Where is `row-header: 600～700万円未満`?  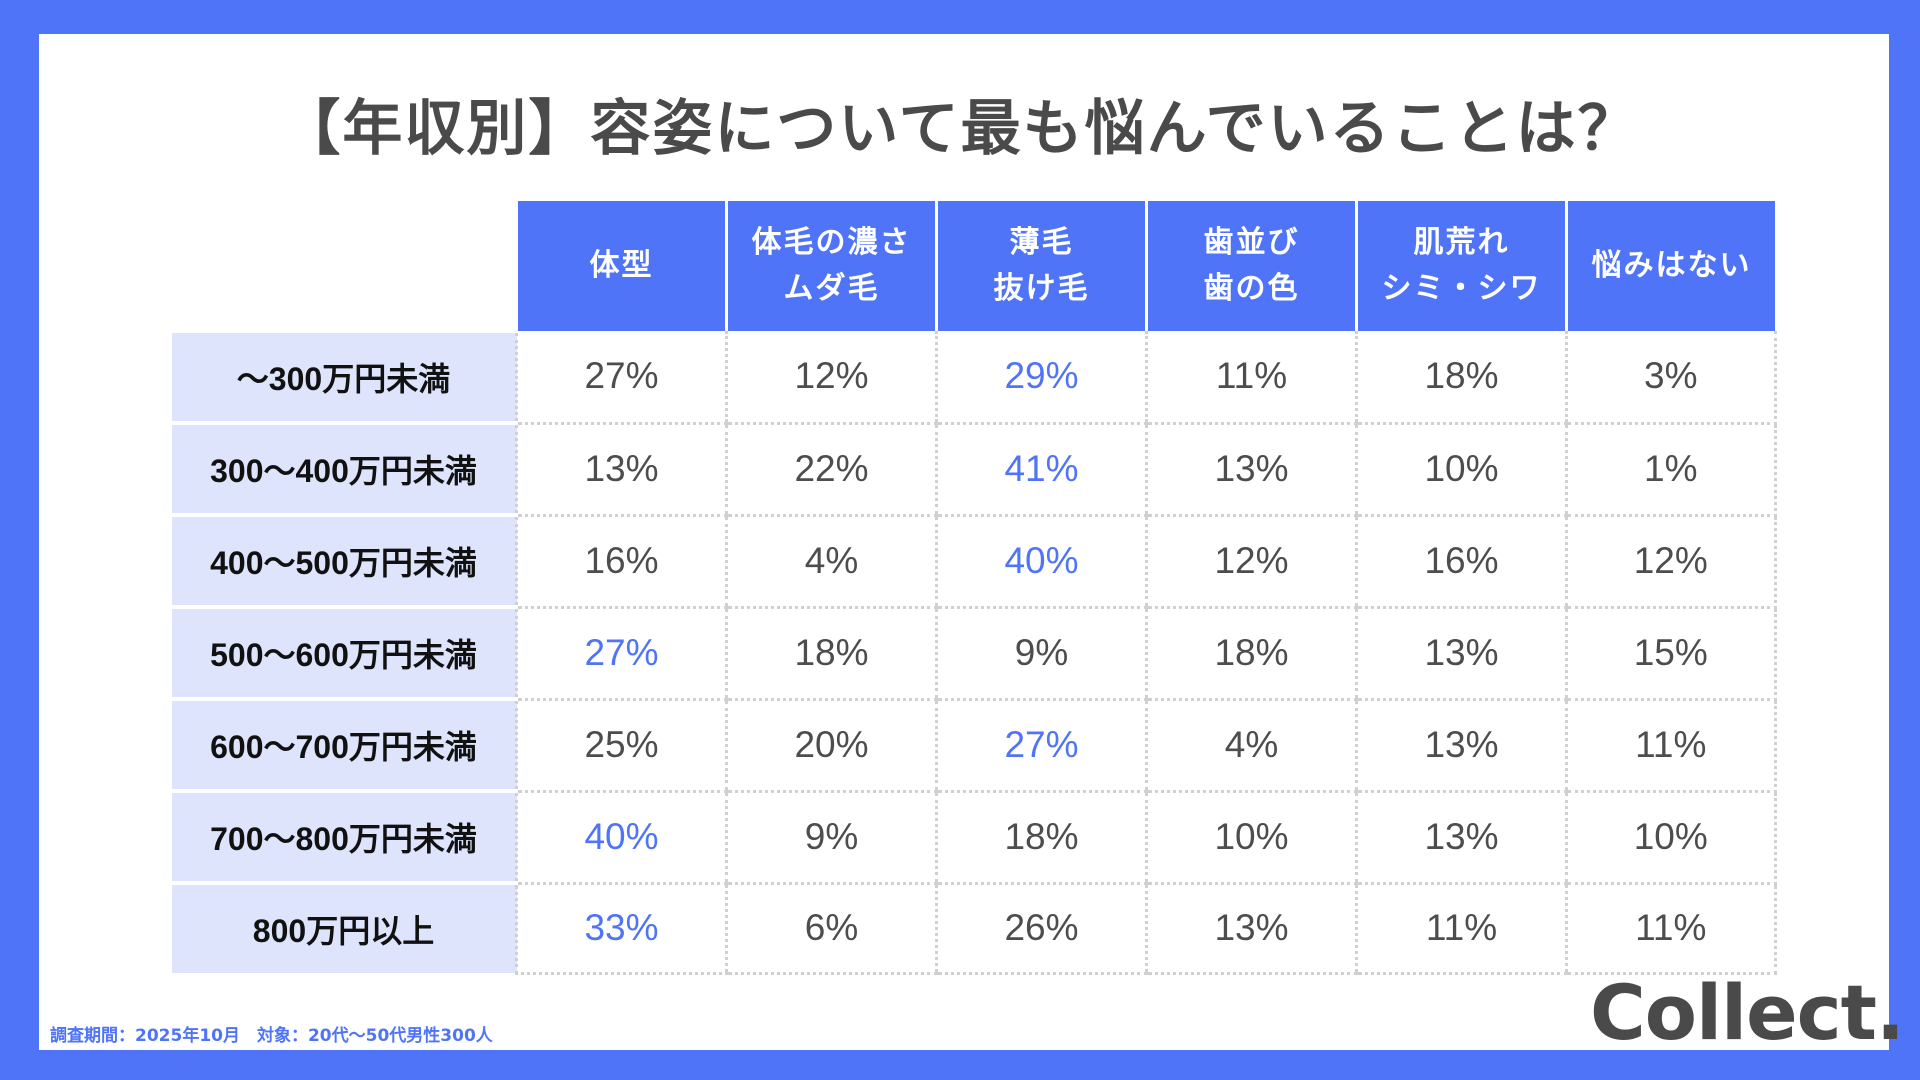
row-header: 600～700万円未満 is located at coordinates (344, 744).